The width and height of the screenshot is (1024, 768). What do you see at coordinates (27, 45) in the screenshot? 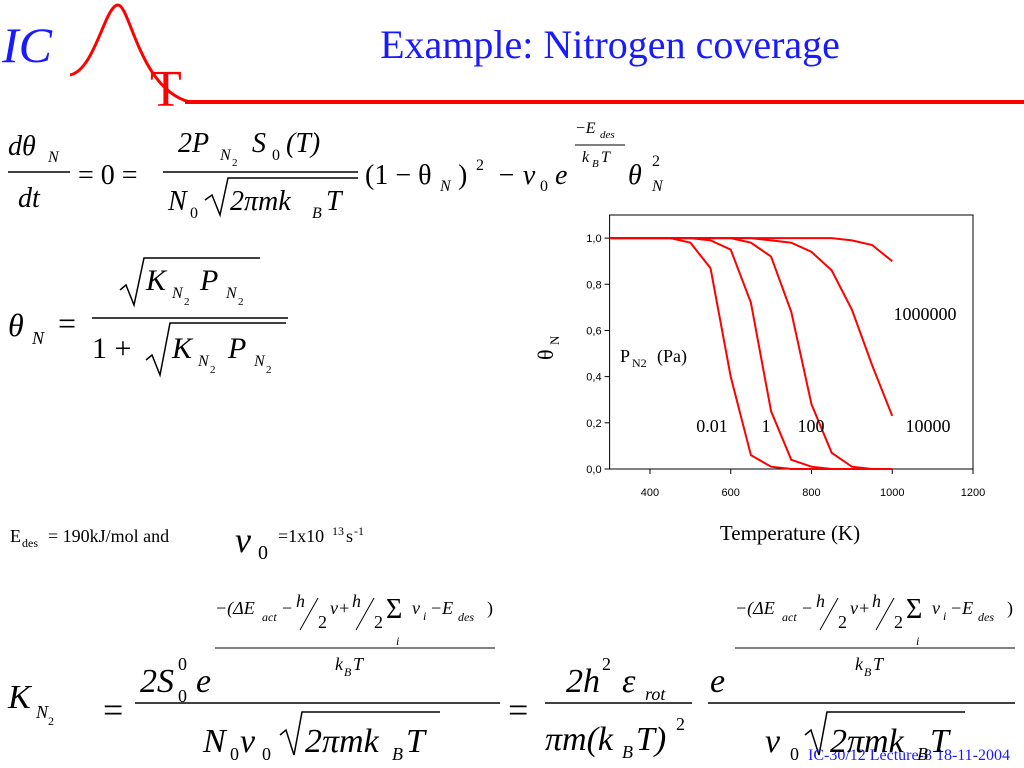
I see `logo-text: IC` at bounding box center [27, 45].